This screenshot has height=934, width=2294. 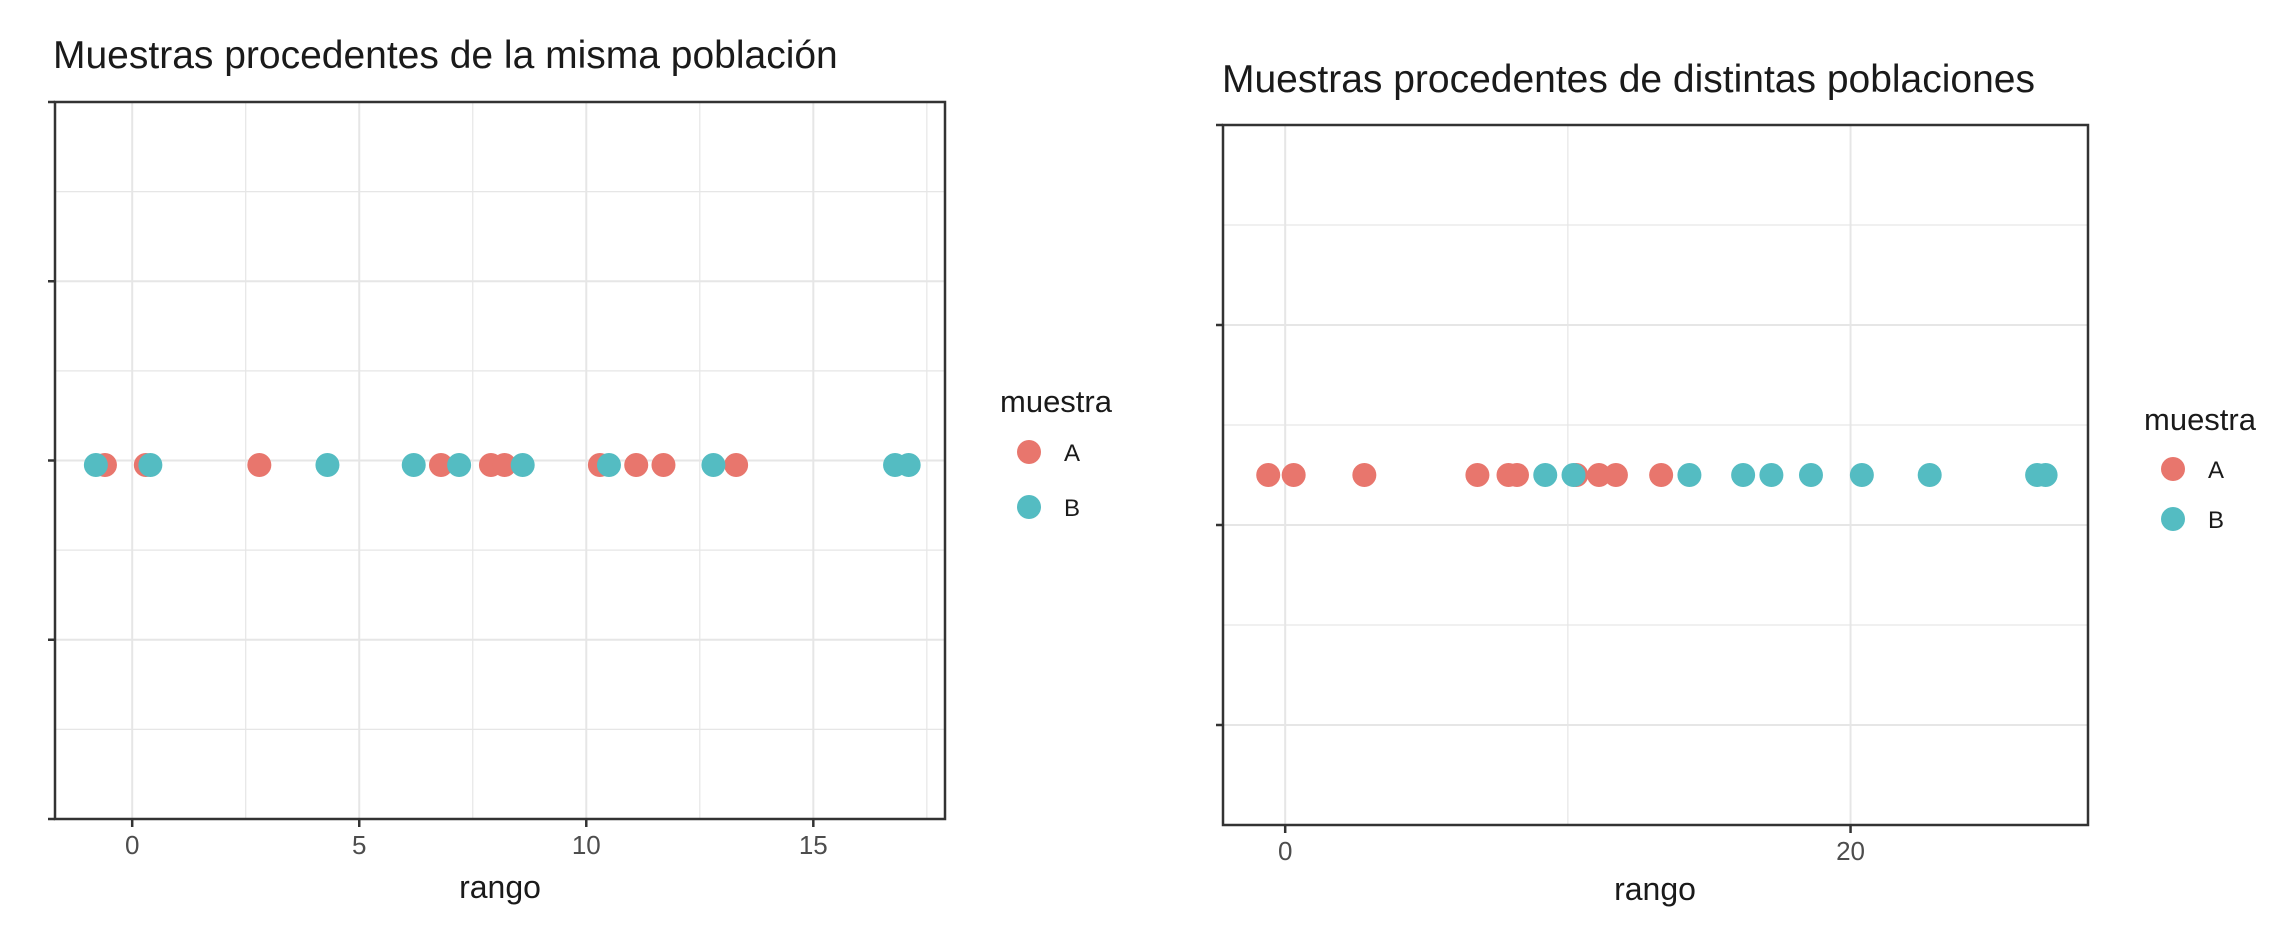 What do you see at coordinates (1072, 453) in the screenshot?
I see `chart-1-legend-label-a: A` at bounding box center [1072, 453].